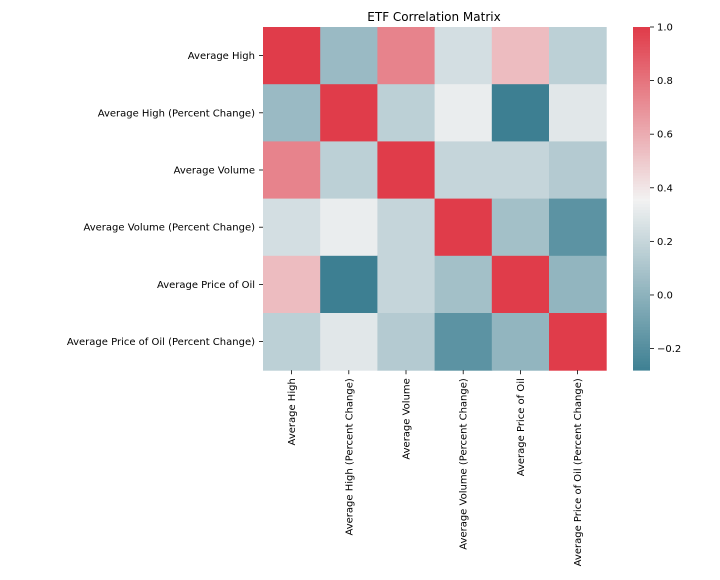  Describe the element at coordinates (214, 171) in the screenshot. I see `row-label: Average Volume` at that location.